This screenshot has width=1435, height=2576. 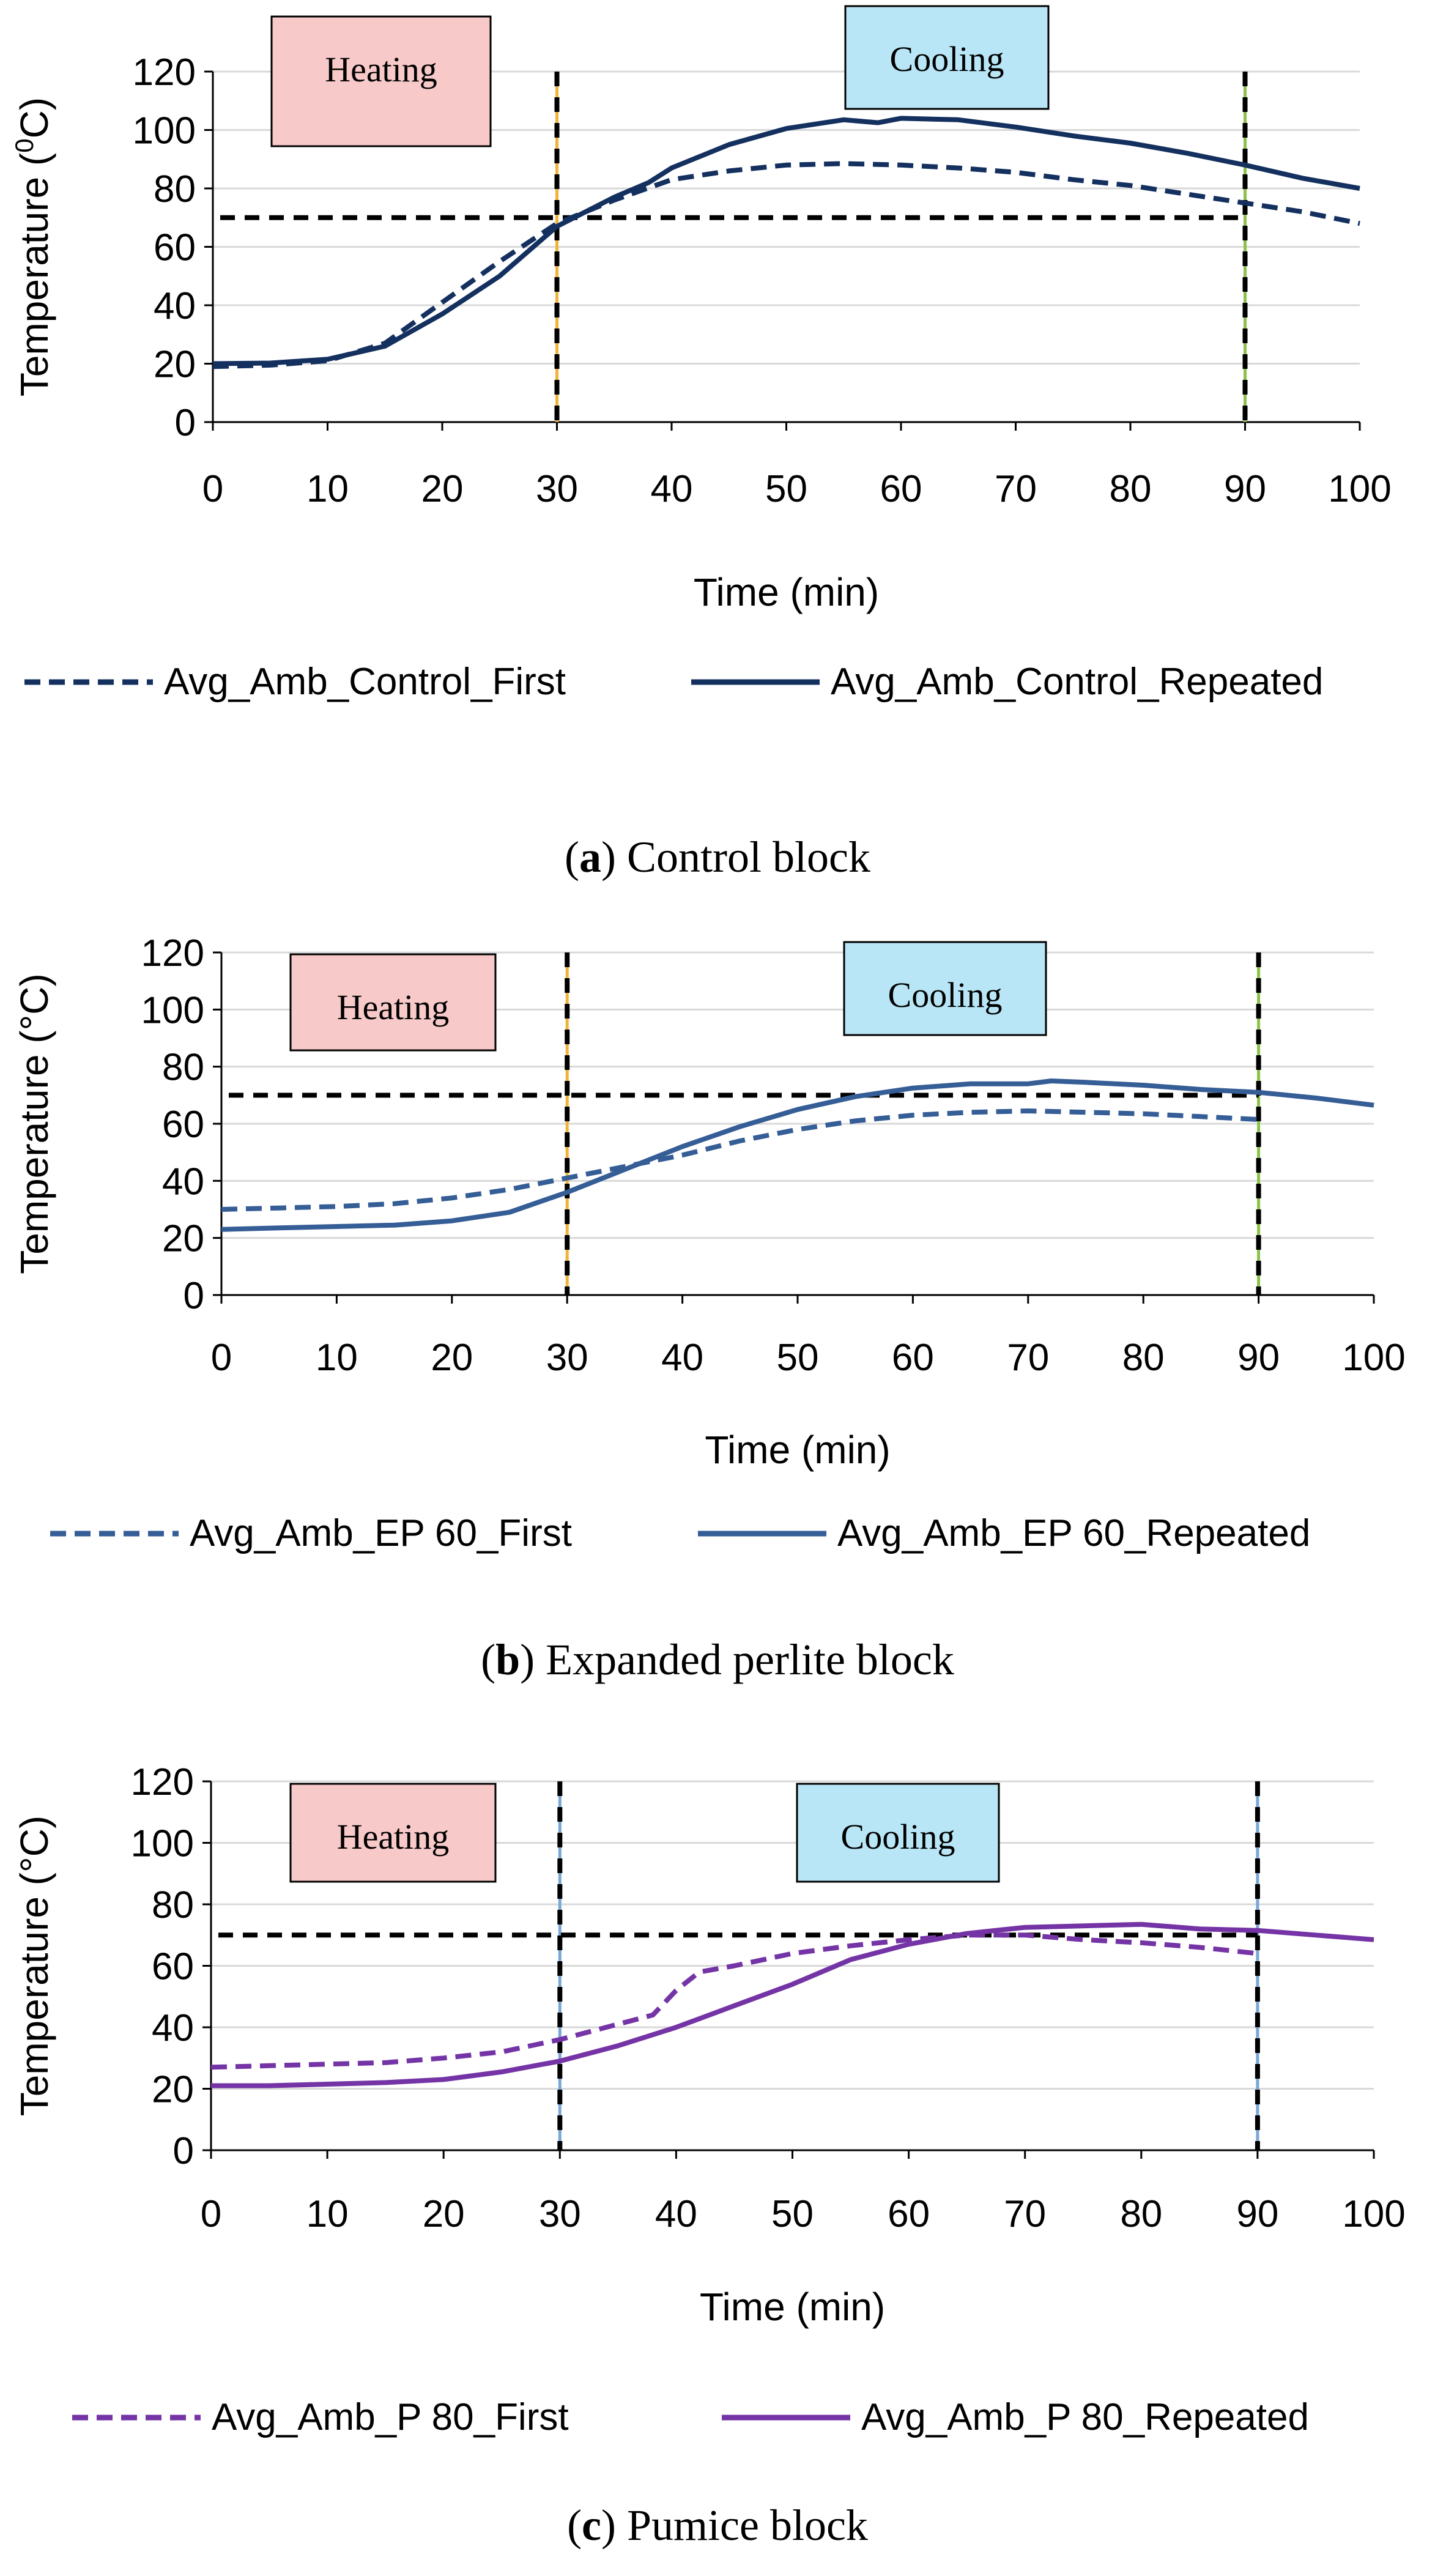 I want to click on caption-text: ) Expanded perlite block, so click(x=737, y=1659).